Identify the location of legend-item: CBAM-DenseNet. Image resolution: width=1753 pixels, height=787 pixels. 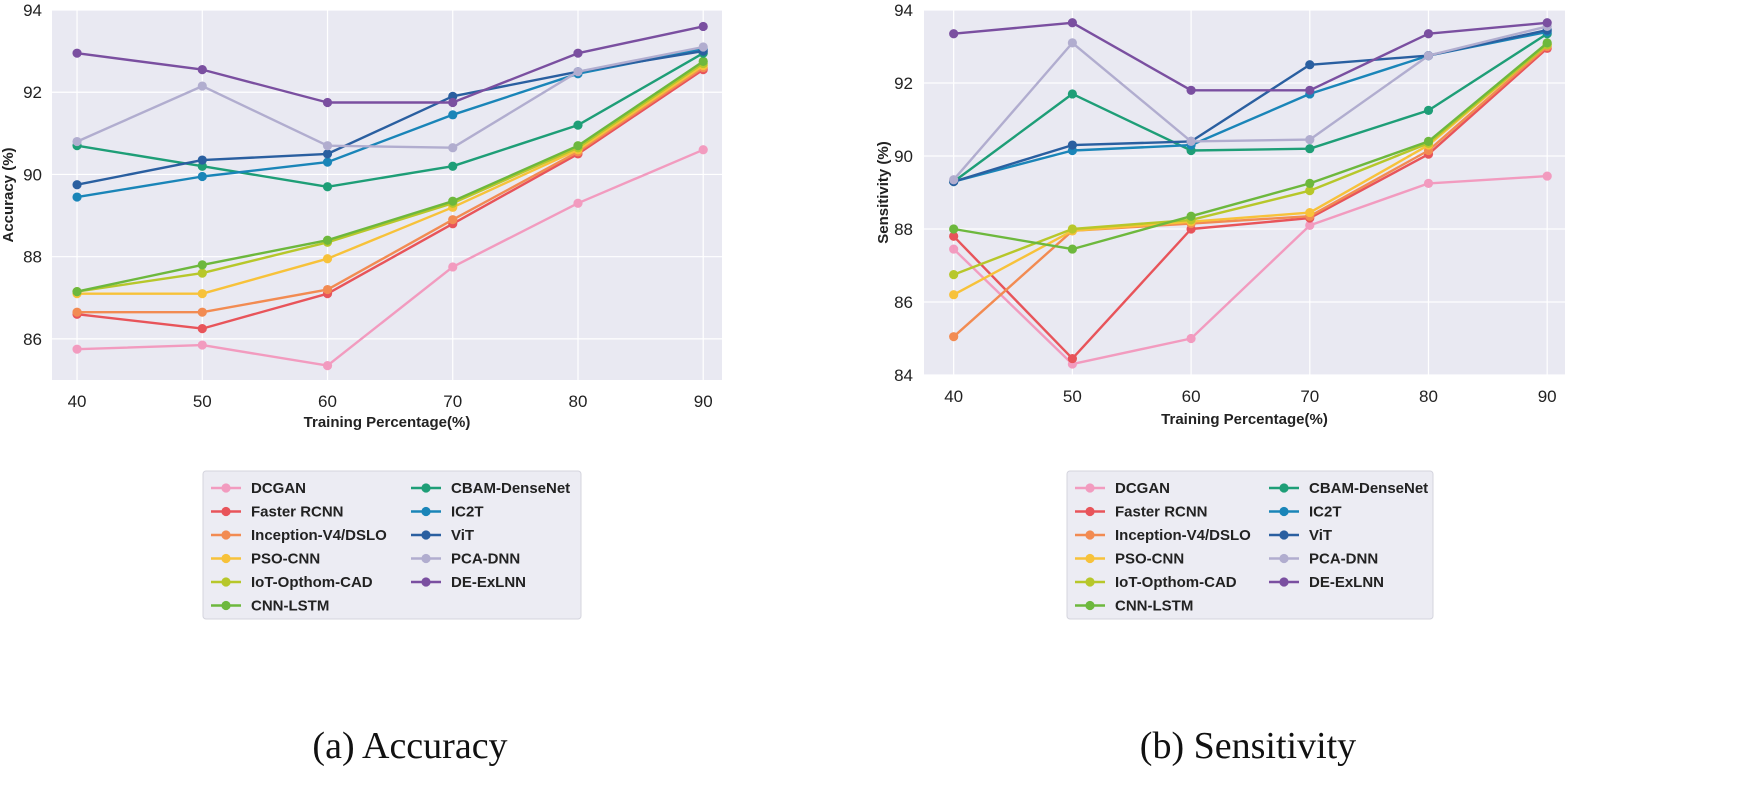
(490, 488).